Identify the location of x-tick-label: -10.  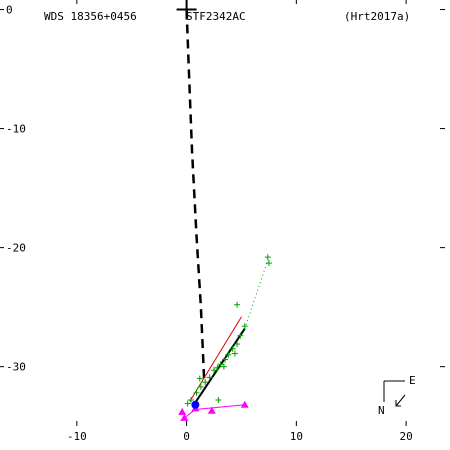
(77, 436).